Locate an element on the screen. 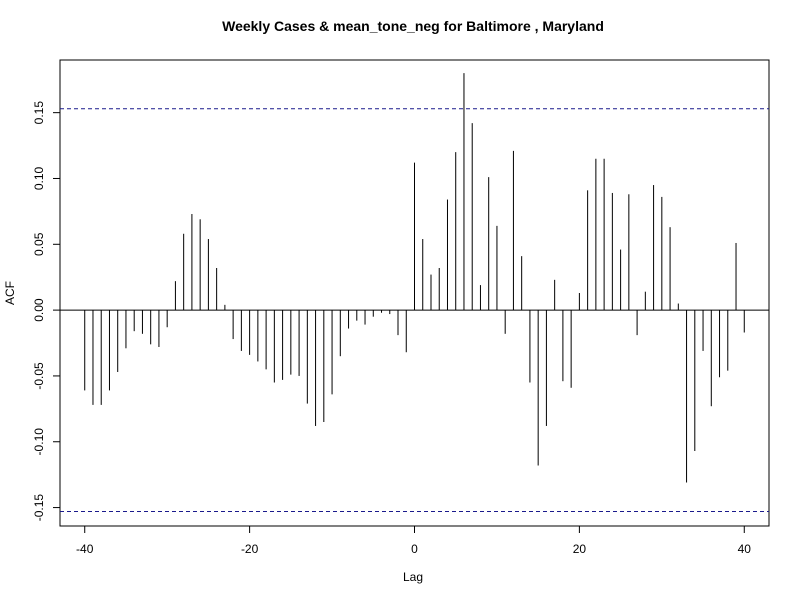 The width and height of the screenshot is (800, 600). y-tick-label: 0.10 is located at coordinates (39, 178).